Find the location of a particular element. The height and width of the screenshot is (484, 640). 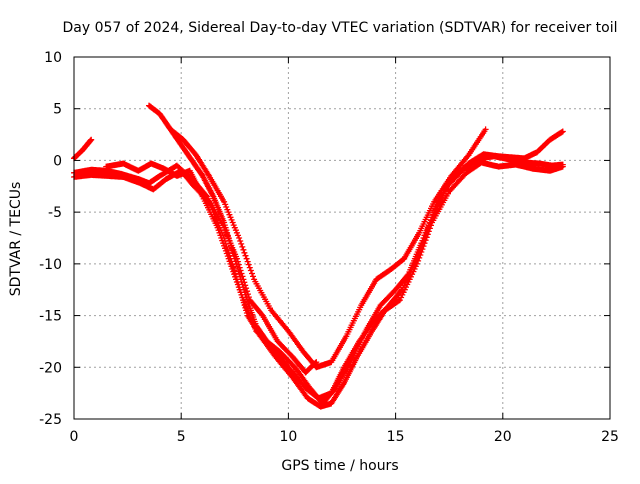

y-tick-label: 5 is located at coordinates (57, 110).